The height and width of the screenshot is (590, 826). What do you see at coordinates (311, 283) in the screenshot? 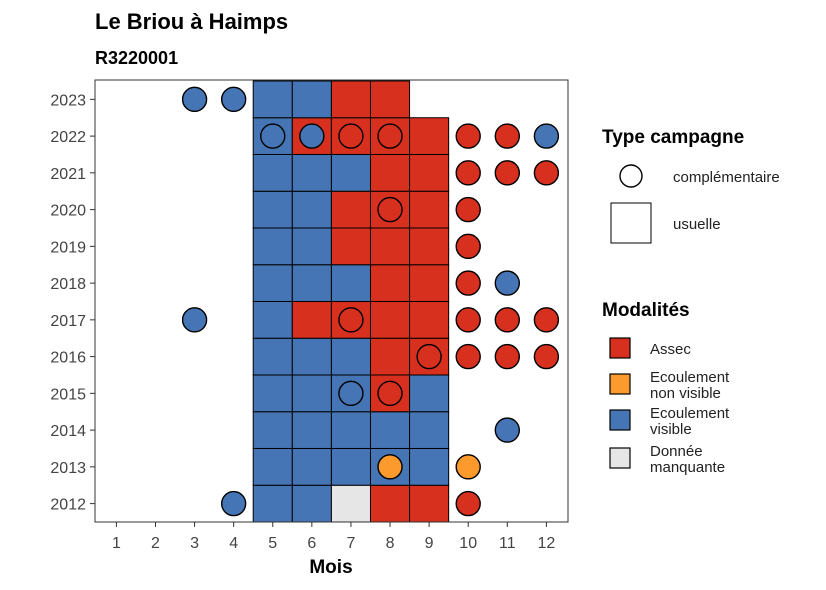
I see `tile-2018-m6` at bounding box center [311, 283].